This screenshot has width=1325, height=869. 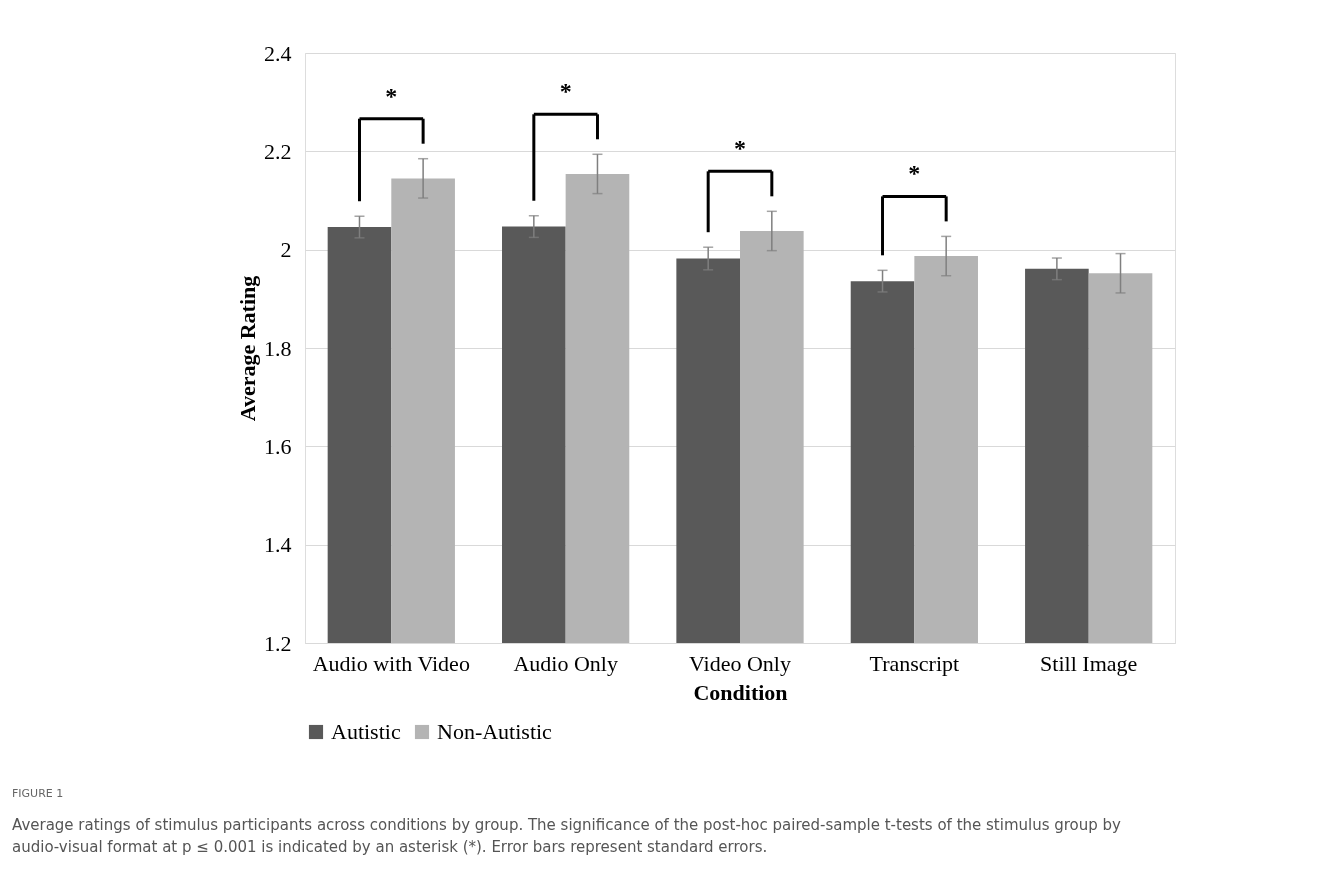 What do you see at coordinates (278, 643) in the screenshot?
I see `y-tick-label: 1.2` at bounding box center [278, 643].